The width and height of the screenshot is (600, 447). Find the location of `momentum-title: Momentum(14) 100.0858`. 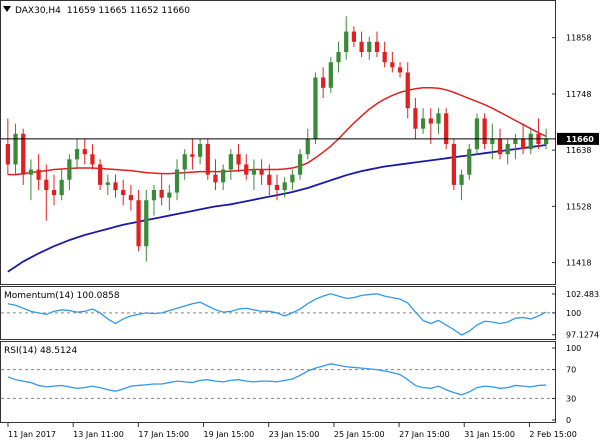

momentum-title: Momentum(14) 100.0858 is located at coordinates (62, 296).